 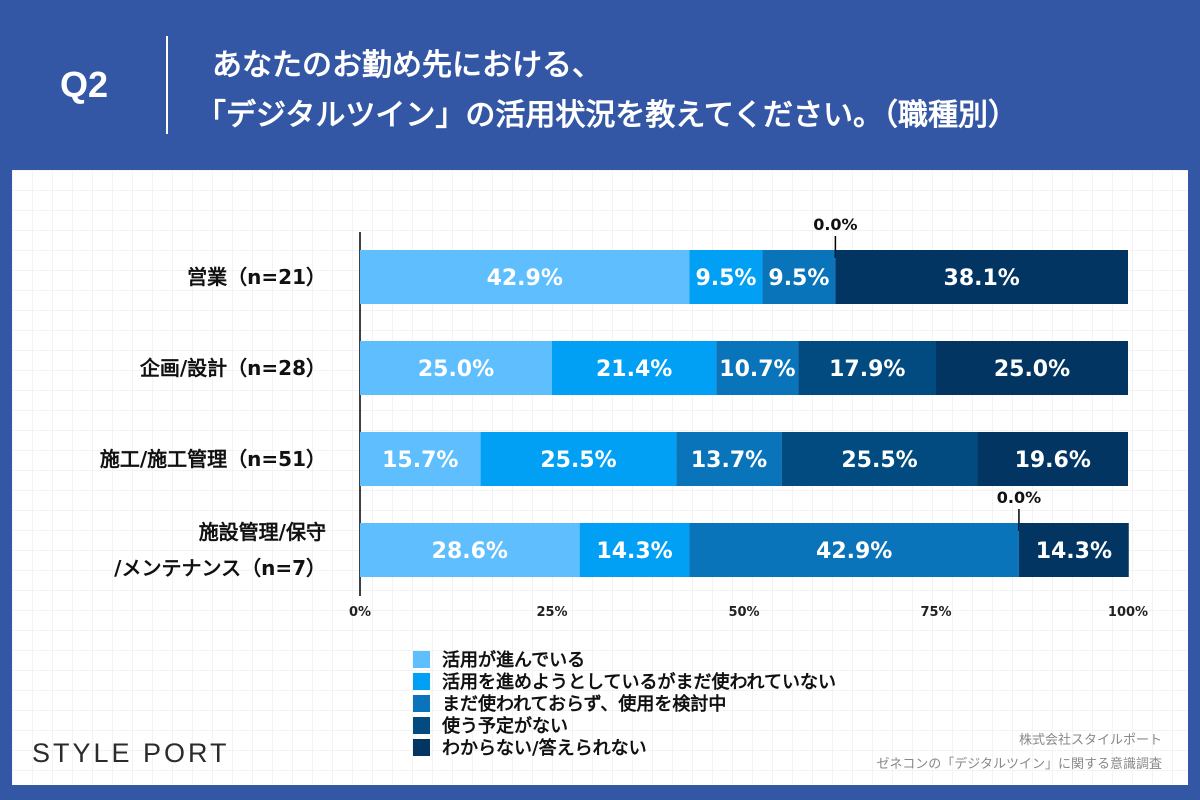 I want to click on question-number: Q2, so click(x=84, y=84).